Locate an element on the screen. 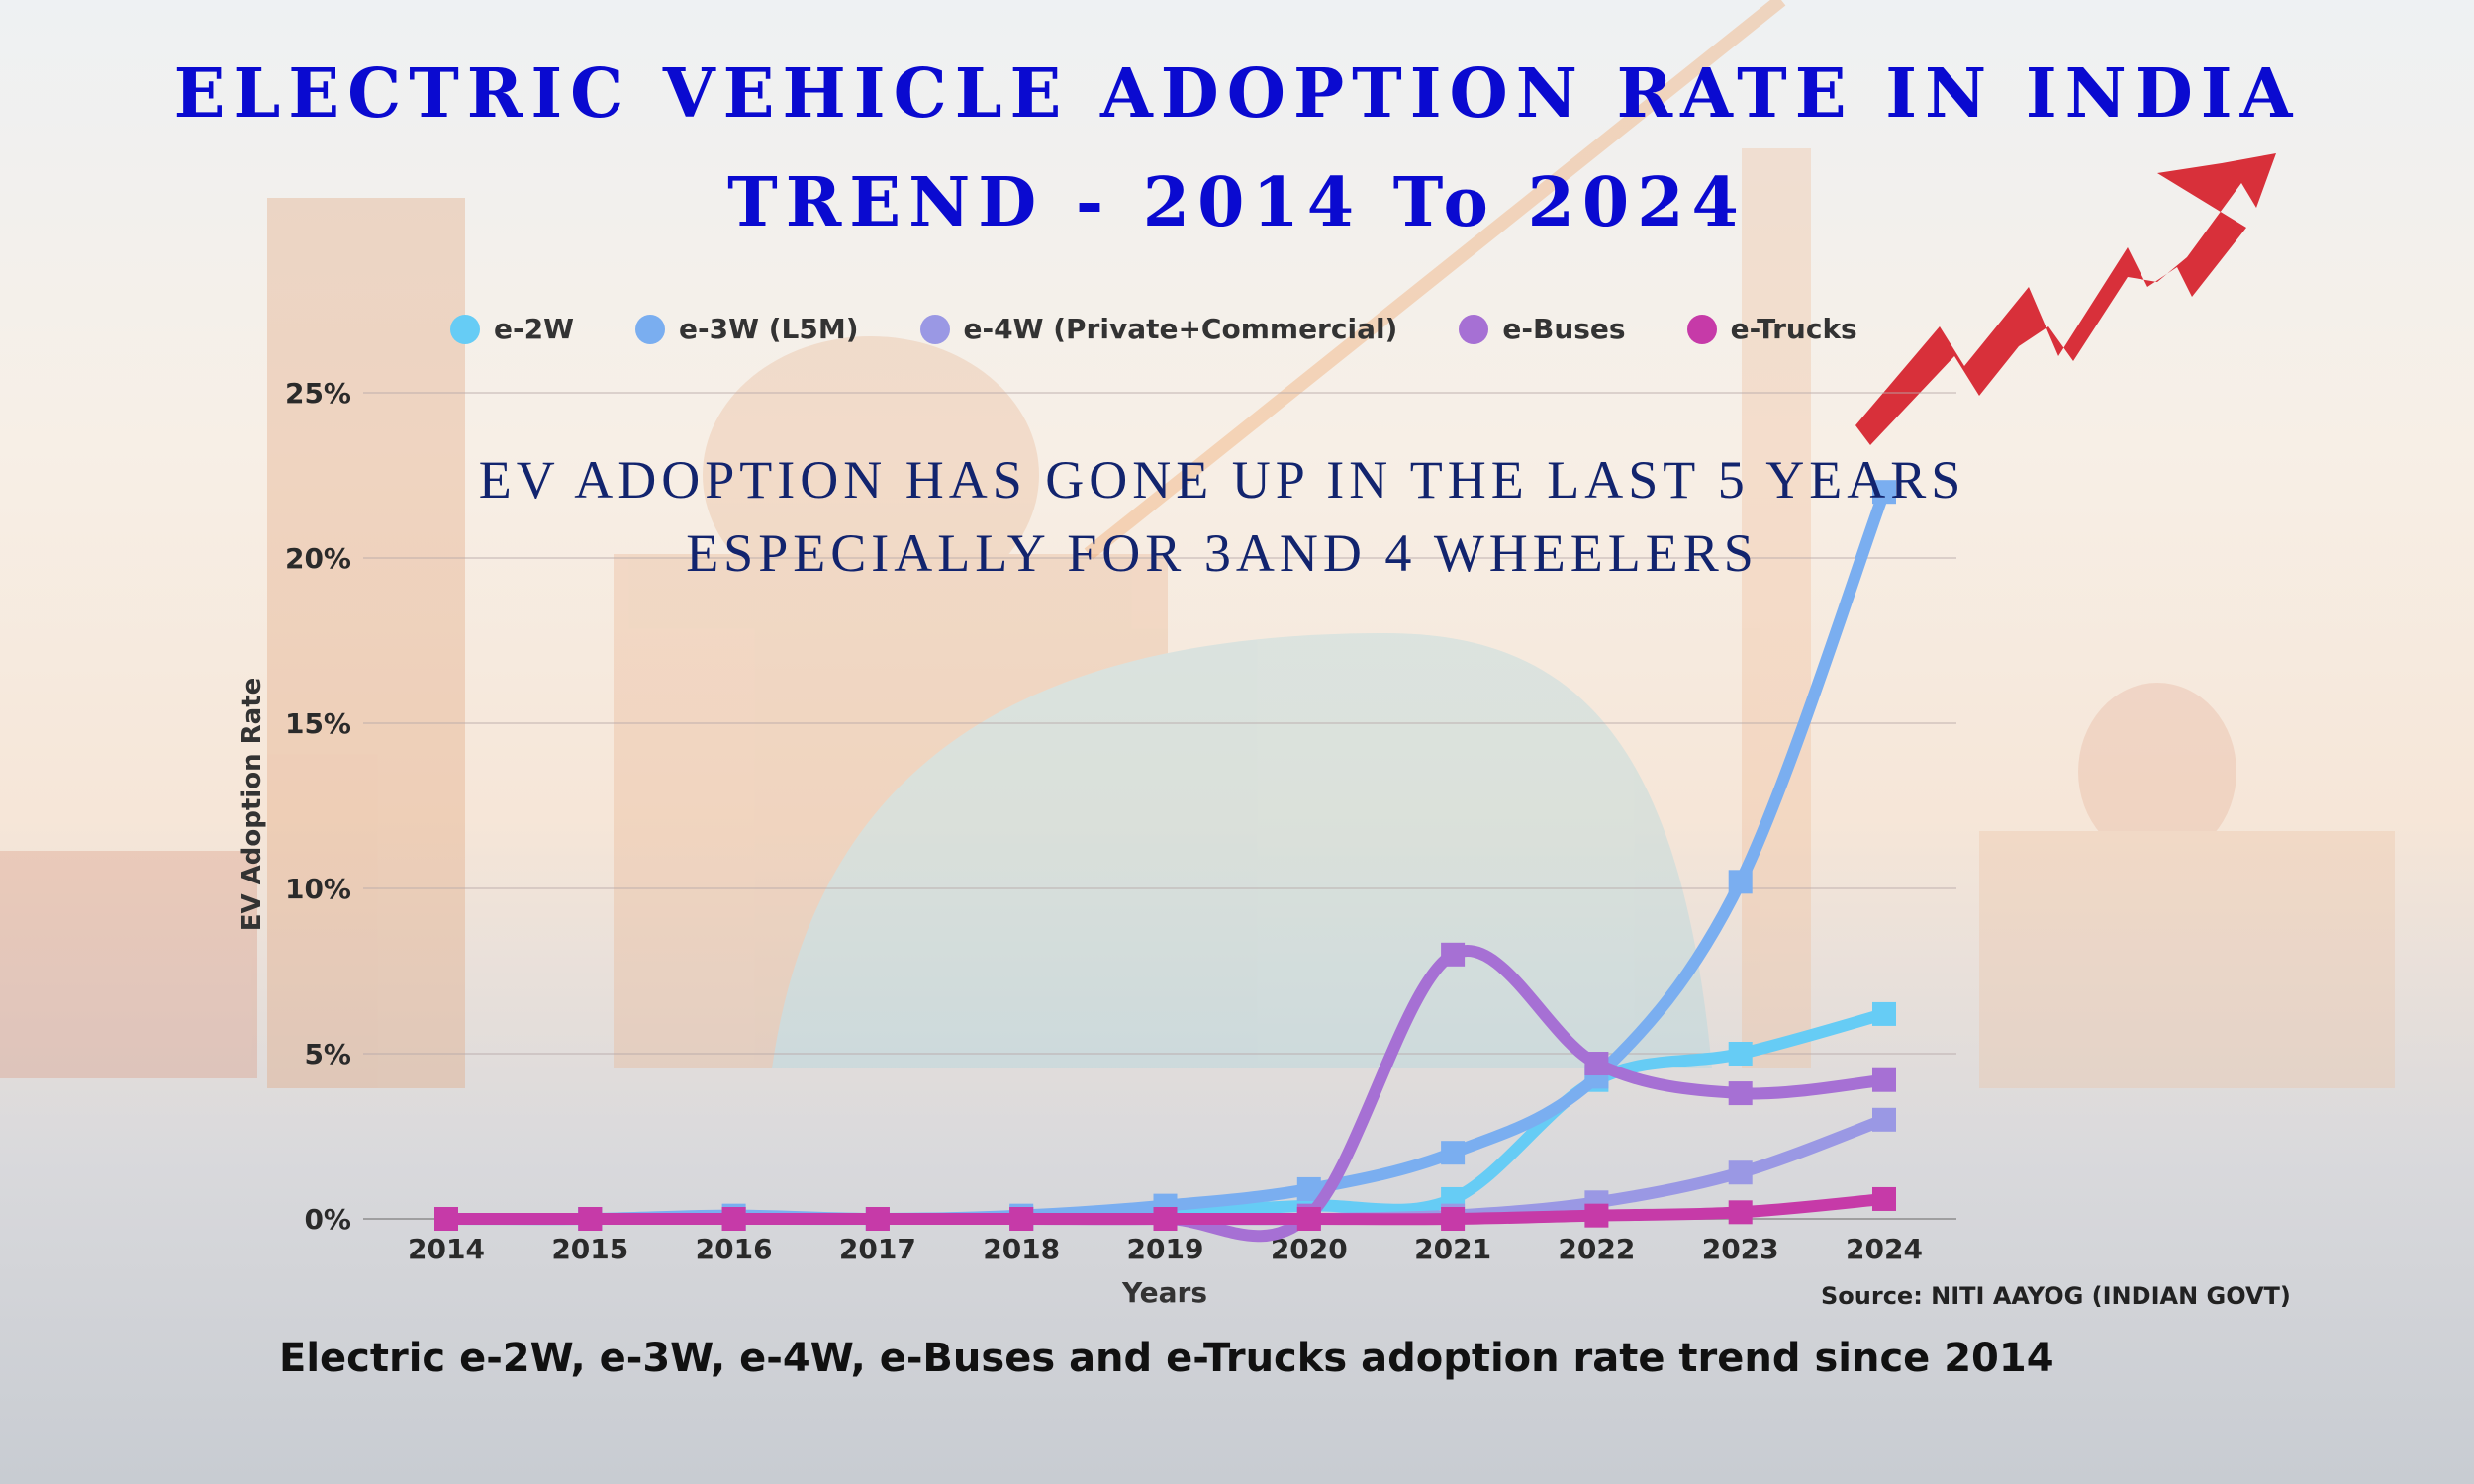 The image size is (2474, 1484). legend-item-e4w: e-4W (Private+Commercial) is located at coordinates (1158, 329).